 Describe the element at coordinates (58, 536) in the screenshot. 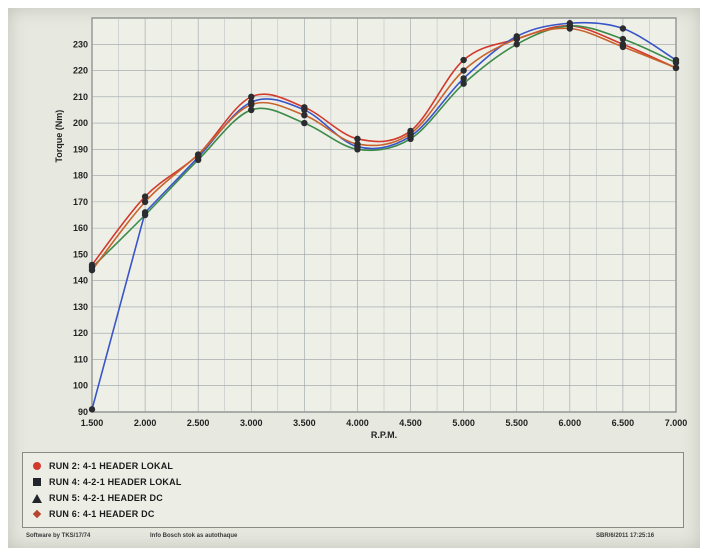

I see `footer-software-text: Software by TKS/17/74` at that location.